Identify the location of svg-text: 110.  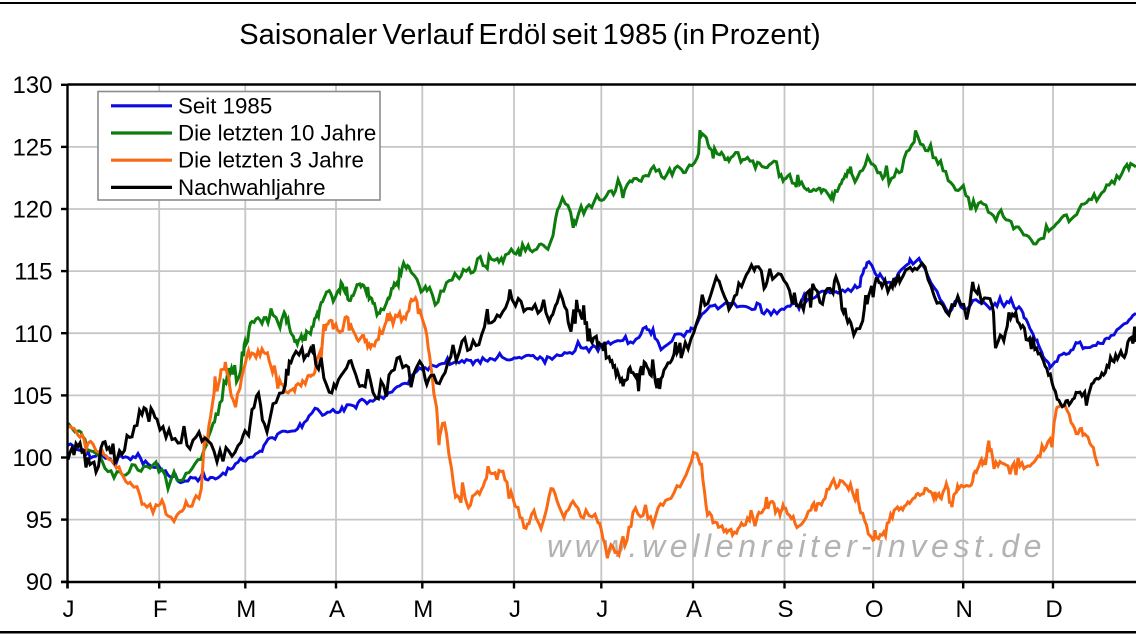
(33, 334).